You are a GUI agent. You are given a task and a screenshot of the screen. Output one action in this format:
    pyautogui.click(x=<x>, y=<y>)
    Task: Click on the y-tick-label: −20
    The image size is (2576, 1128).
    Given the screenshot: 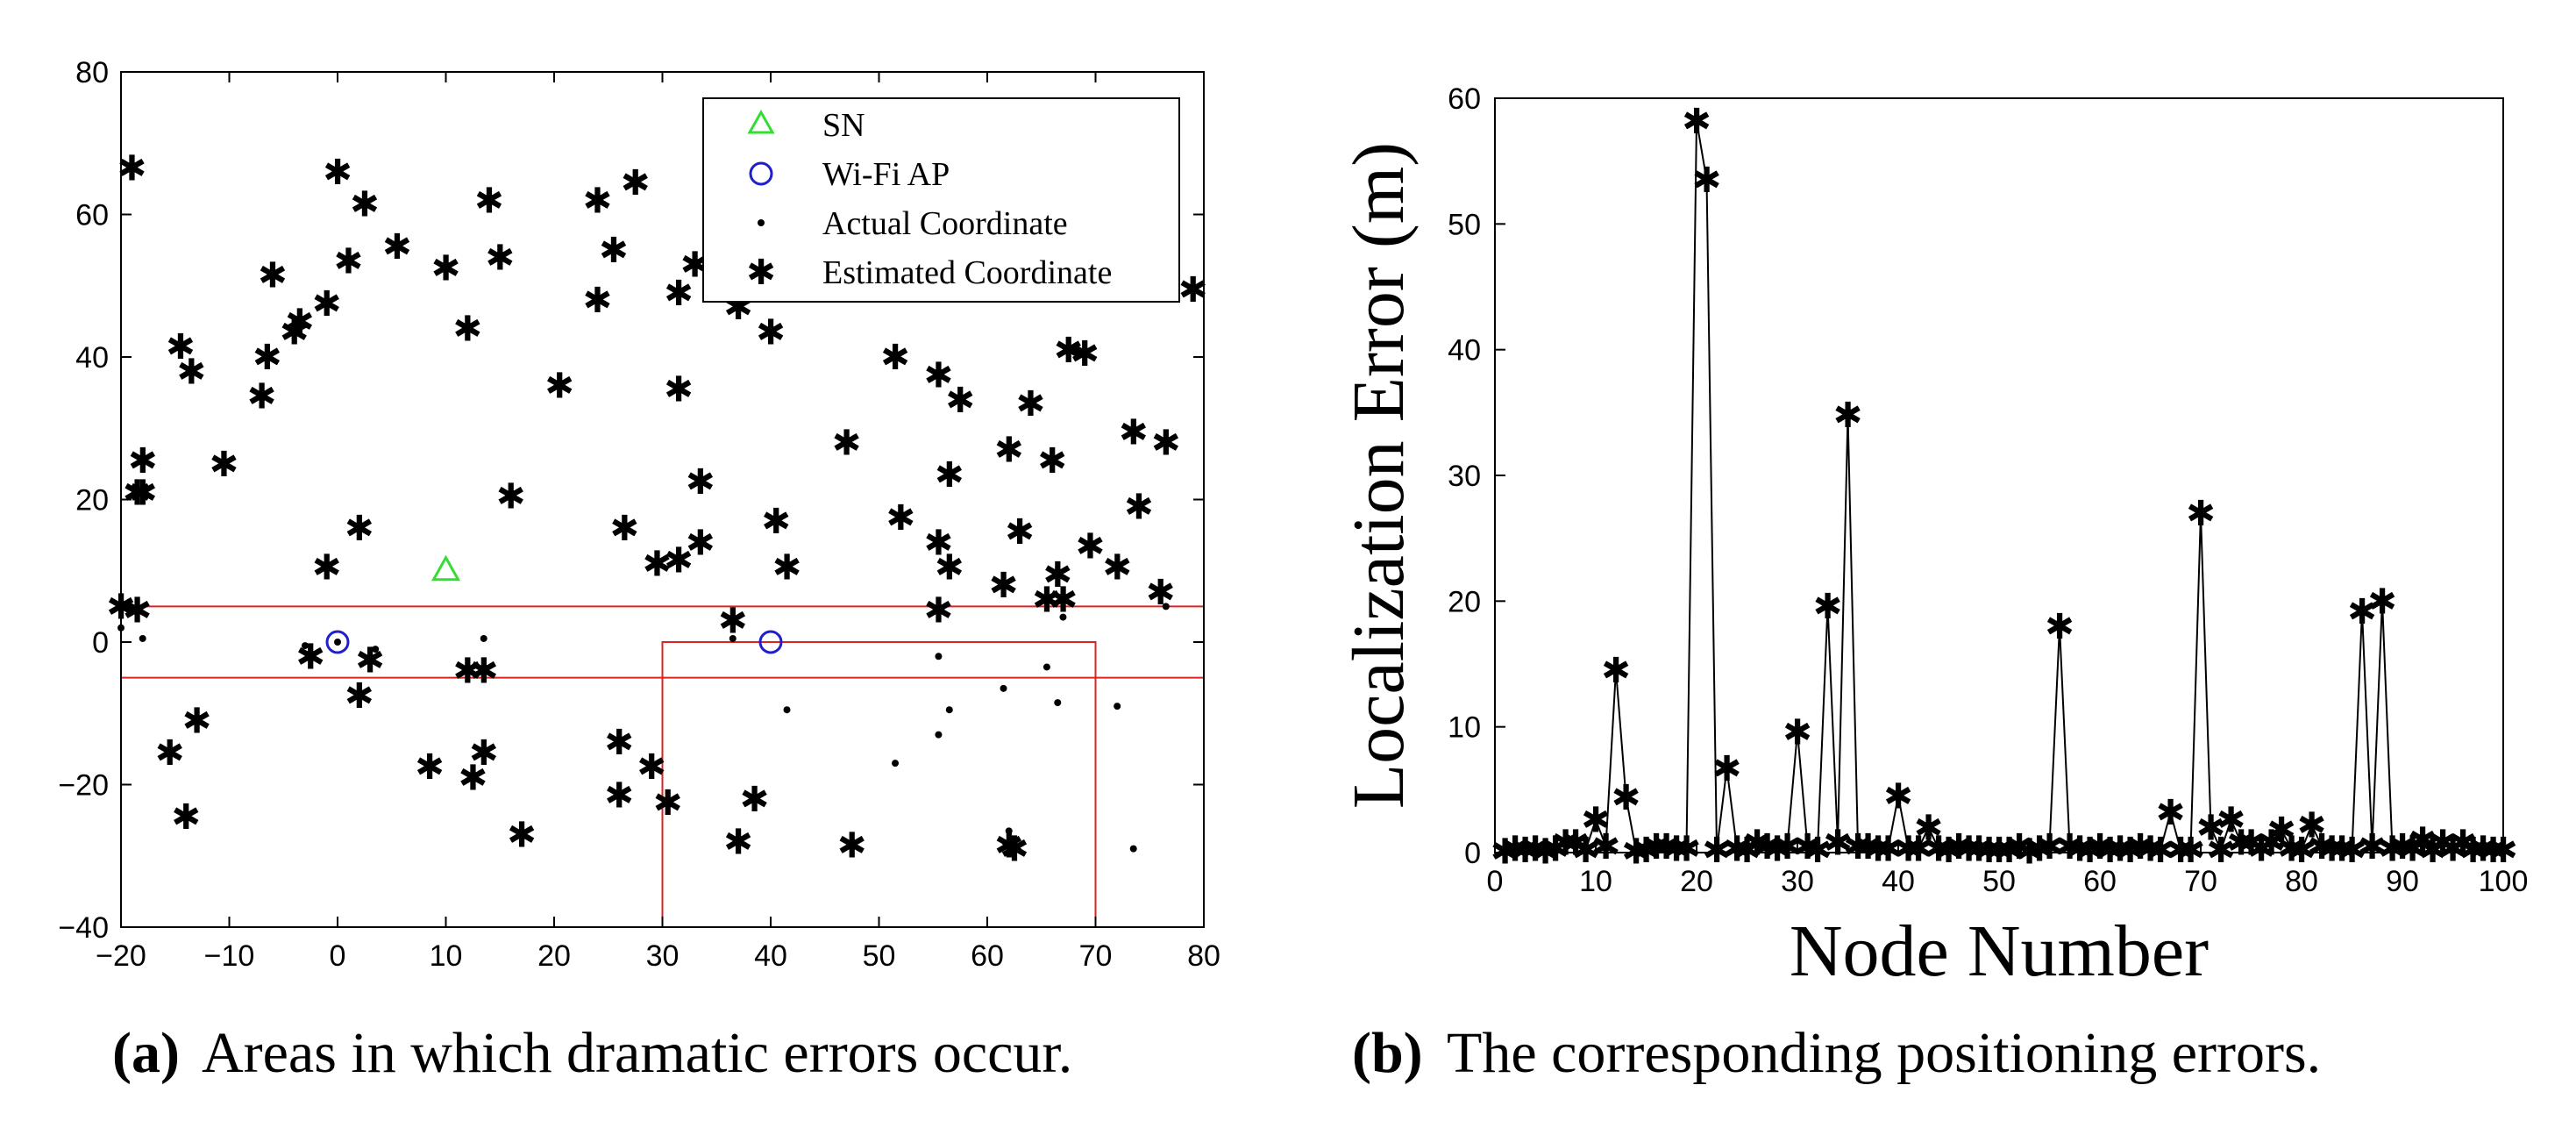 What is the action you would take?
    pyautogui.click(x=83, y=786)
    